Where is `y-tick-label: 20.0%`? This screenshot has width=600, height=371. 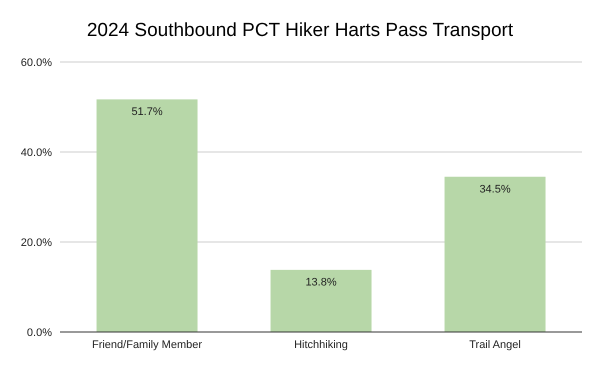
y-tick-label: 20.0% is located at coordinates (36, 242).